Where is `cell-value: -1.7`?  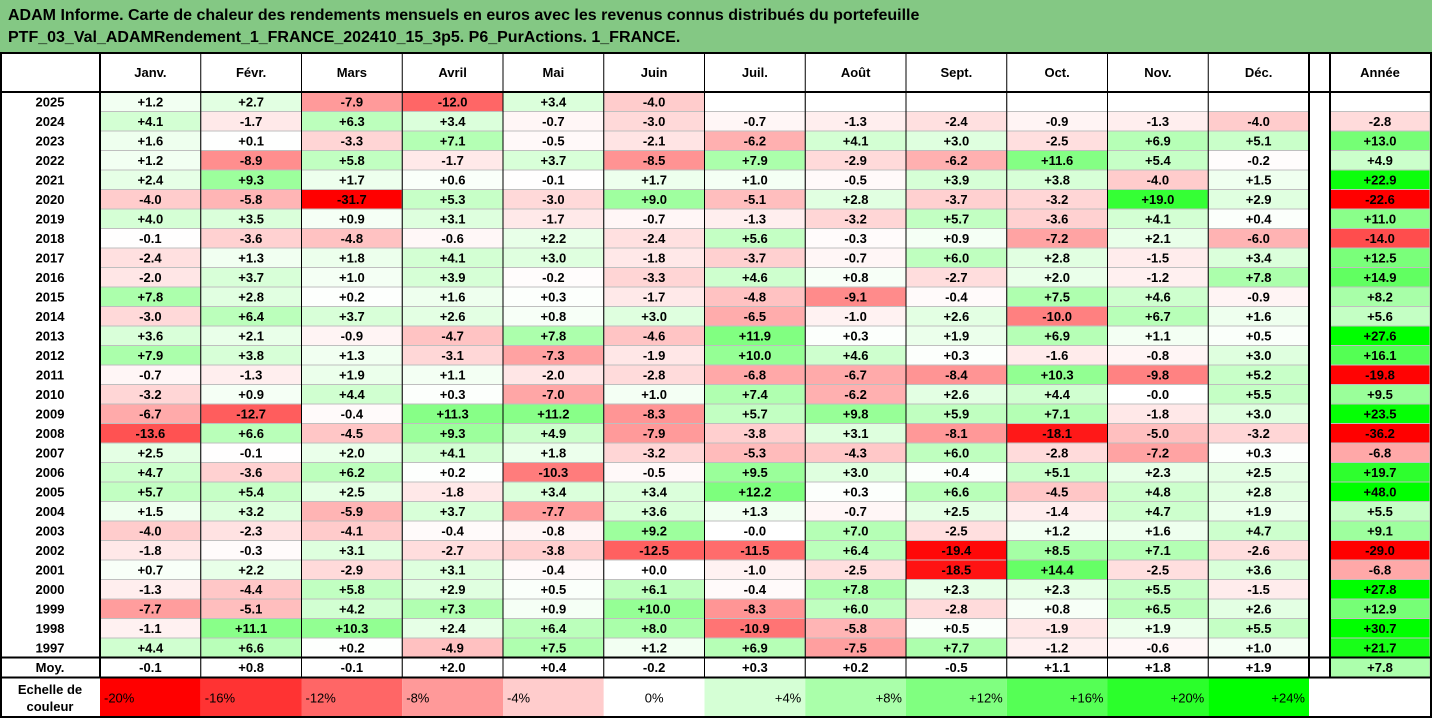 cell-value: -1.7 is located at coordinates (452, 160).